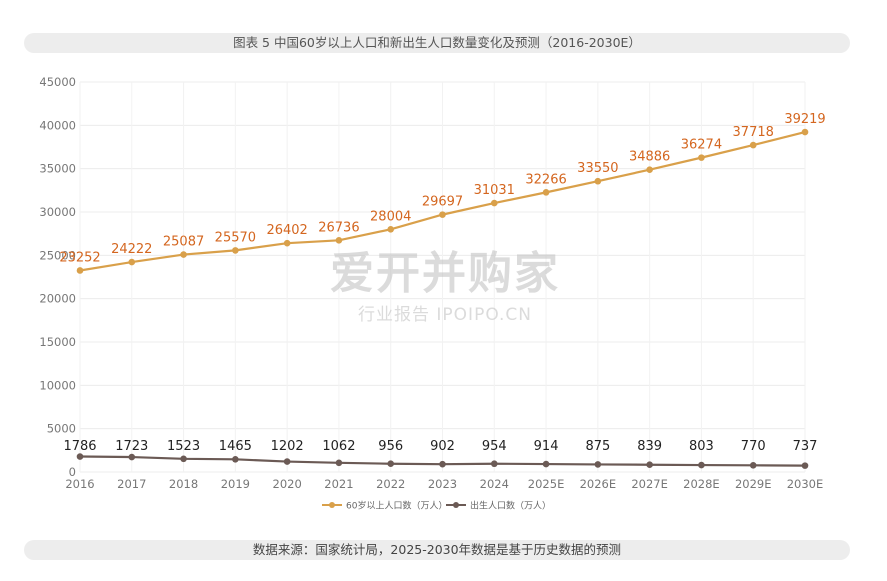 The image size is (887, 581). Describe the element at coordinates (753, 132) in the screenshot. I see `data-label: 37718` at that location.